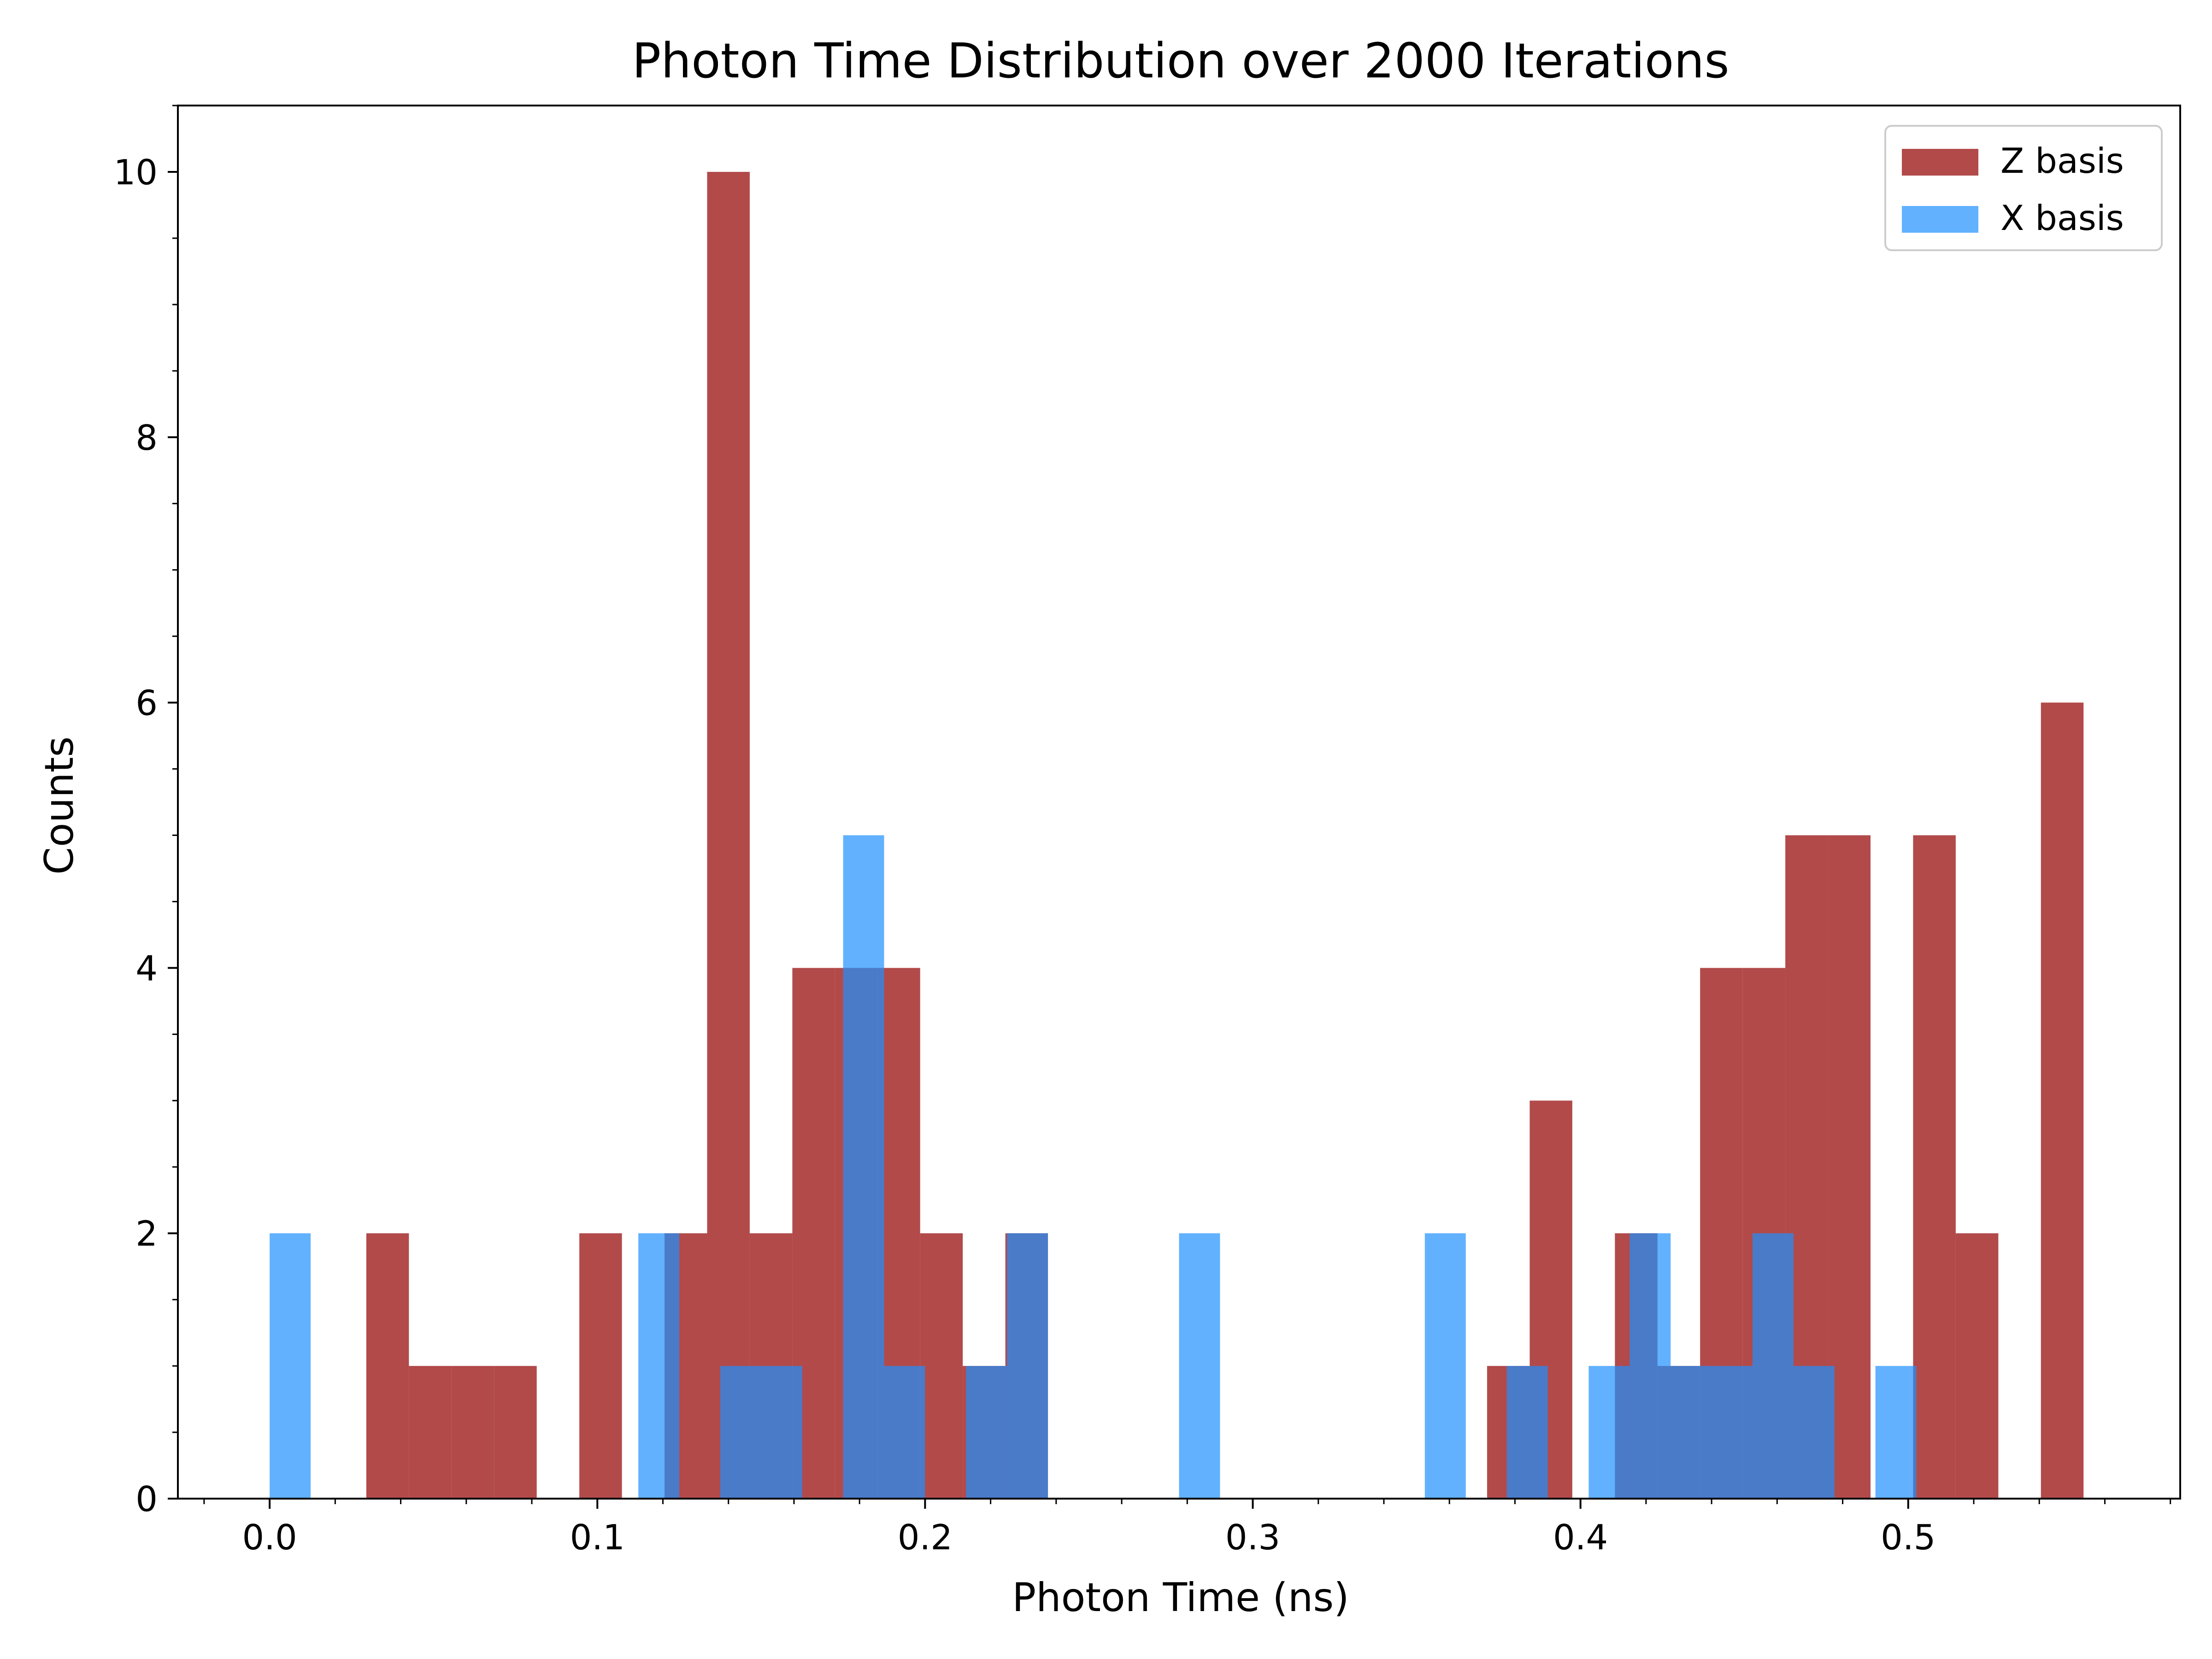 This screenshot has width=2212, height=1659. I want to click on y-tick-label: 6, so click(146, 703).